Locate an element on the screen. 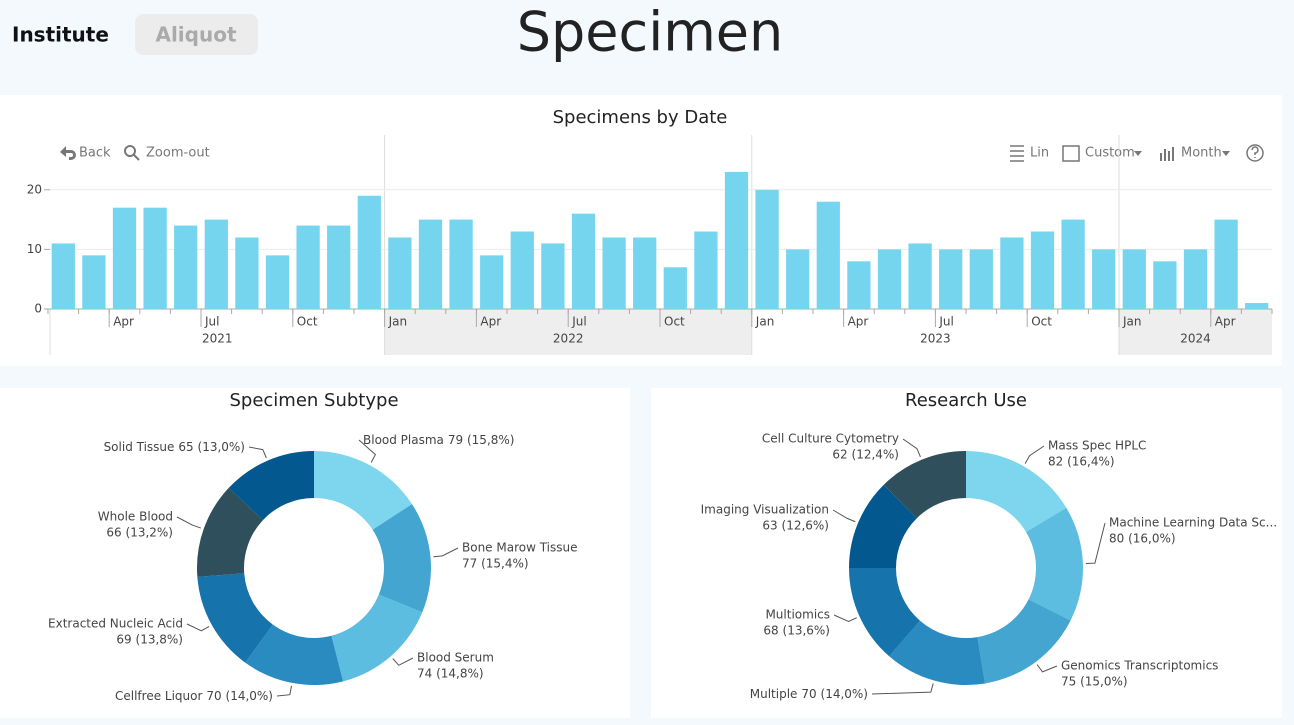  slice-name: Cellfree Liquor is located at coordinates (158, 696).